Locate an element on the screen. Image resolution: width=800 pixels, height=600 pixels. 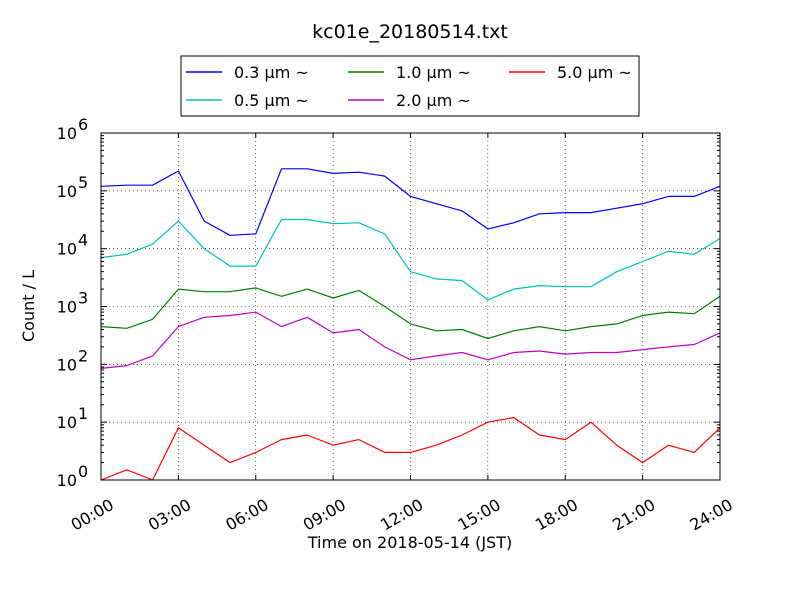
y-tick-exponent: 3 is located at coordinates (83, 298).